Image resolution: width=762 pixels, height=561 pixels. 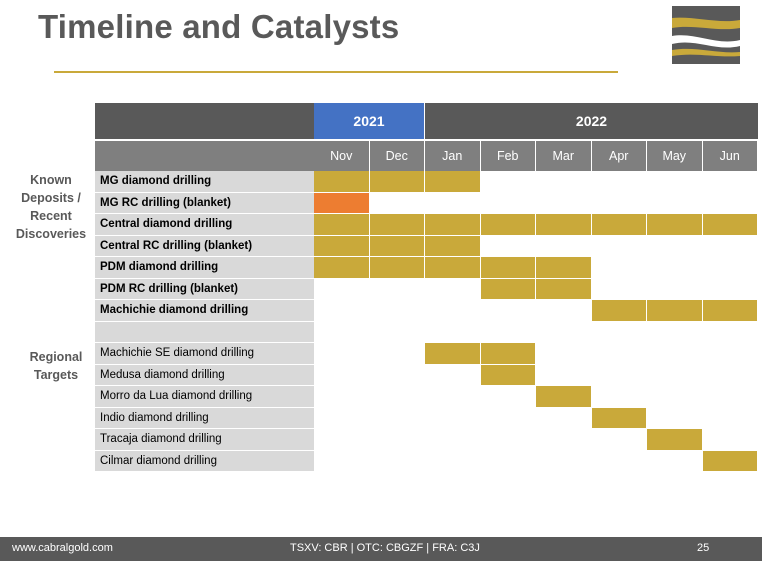 I want to click on title-underline, so click(x=336, y=72).